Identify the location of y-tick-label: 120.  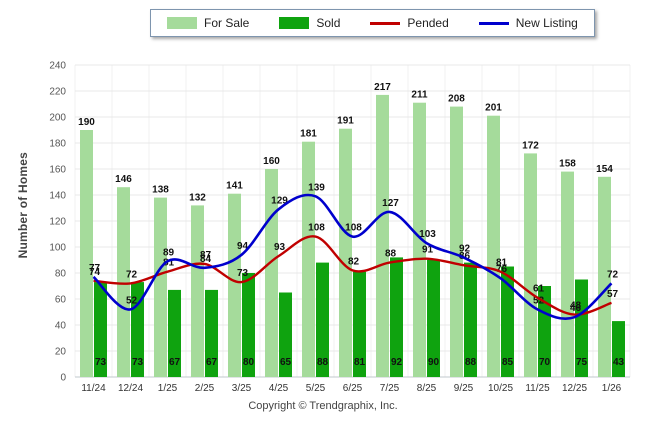
(57, 222).